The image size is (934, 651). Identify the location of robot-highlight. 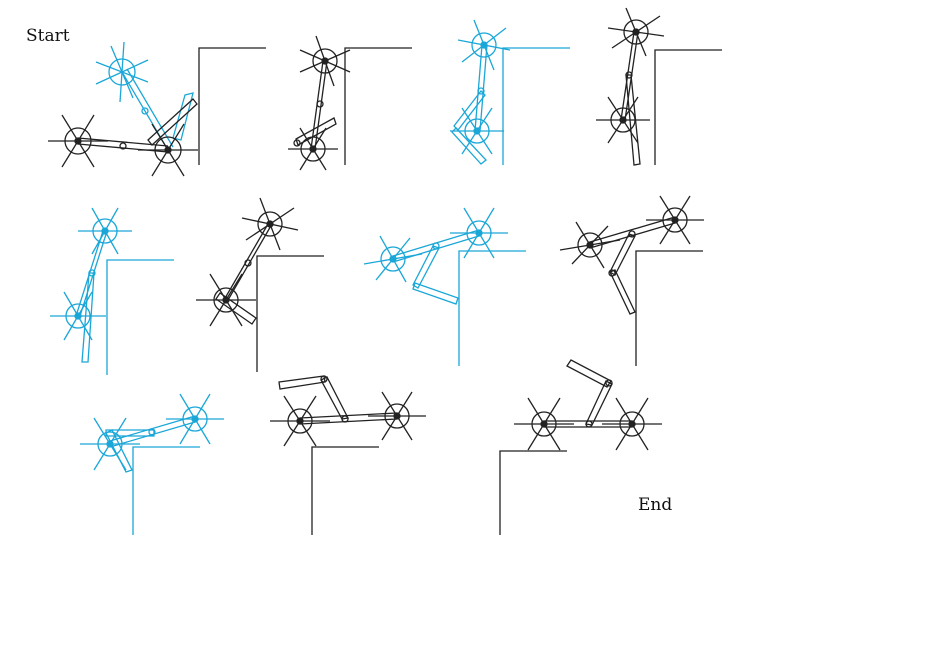
(144, 96).